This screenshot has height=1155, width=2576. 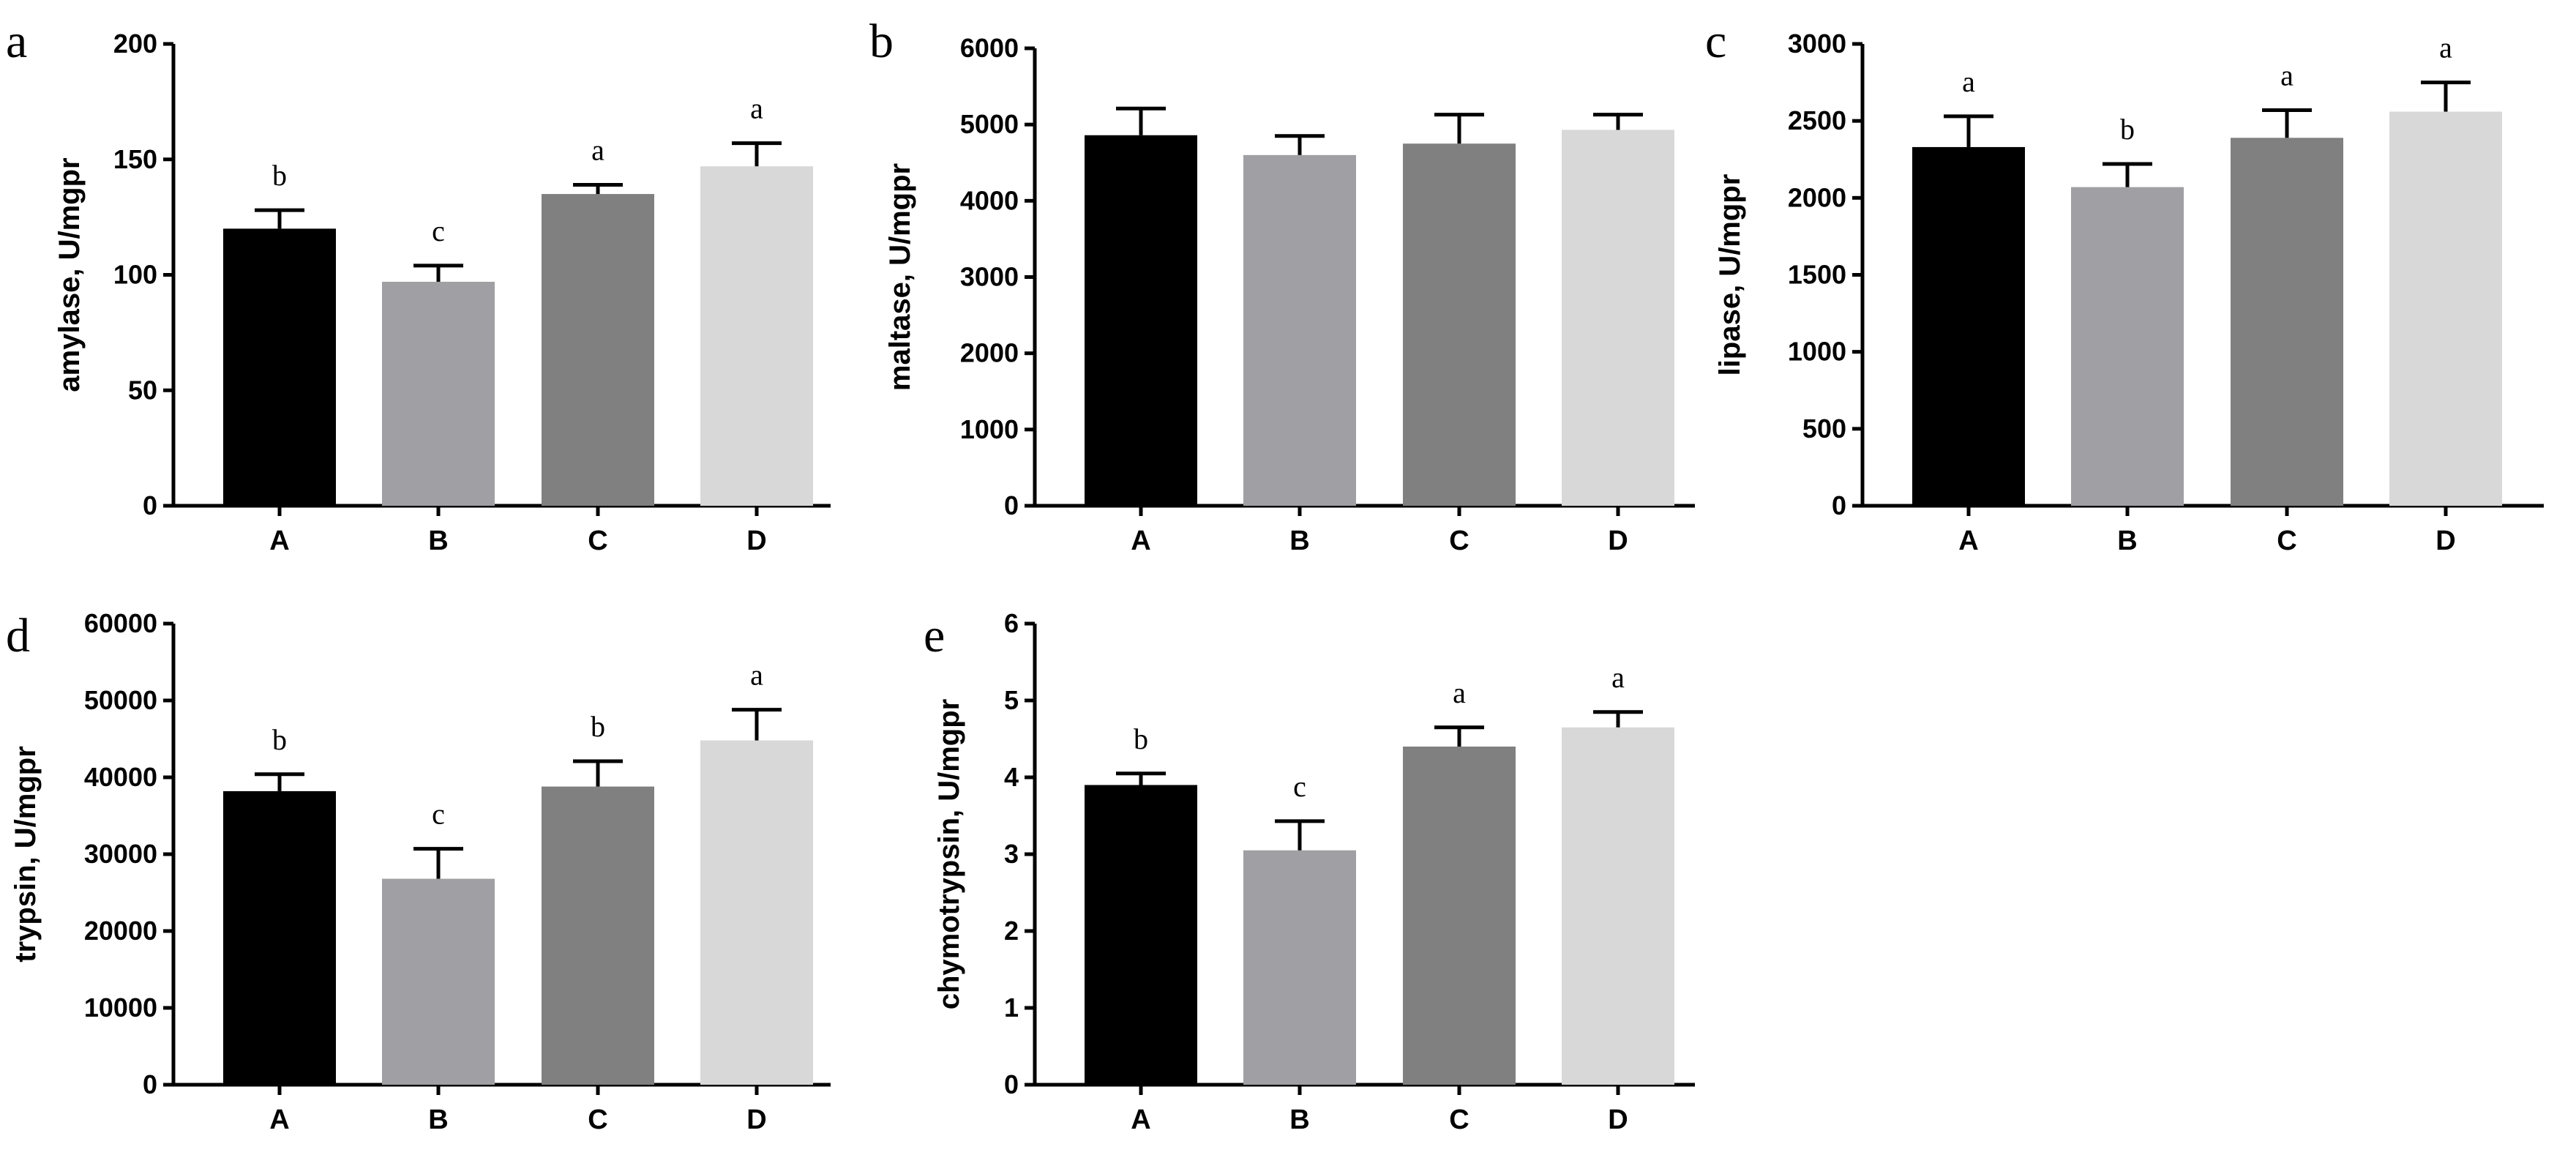 What do you see at coordinates (989, 48) in the screenshot?
I see `y-tick-label: 6000` at bounding box center [989, 48].